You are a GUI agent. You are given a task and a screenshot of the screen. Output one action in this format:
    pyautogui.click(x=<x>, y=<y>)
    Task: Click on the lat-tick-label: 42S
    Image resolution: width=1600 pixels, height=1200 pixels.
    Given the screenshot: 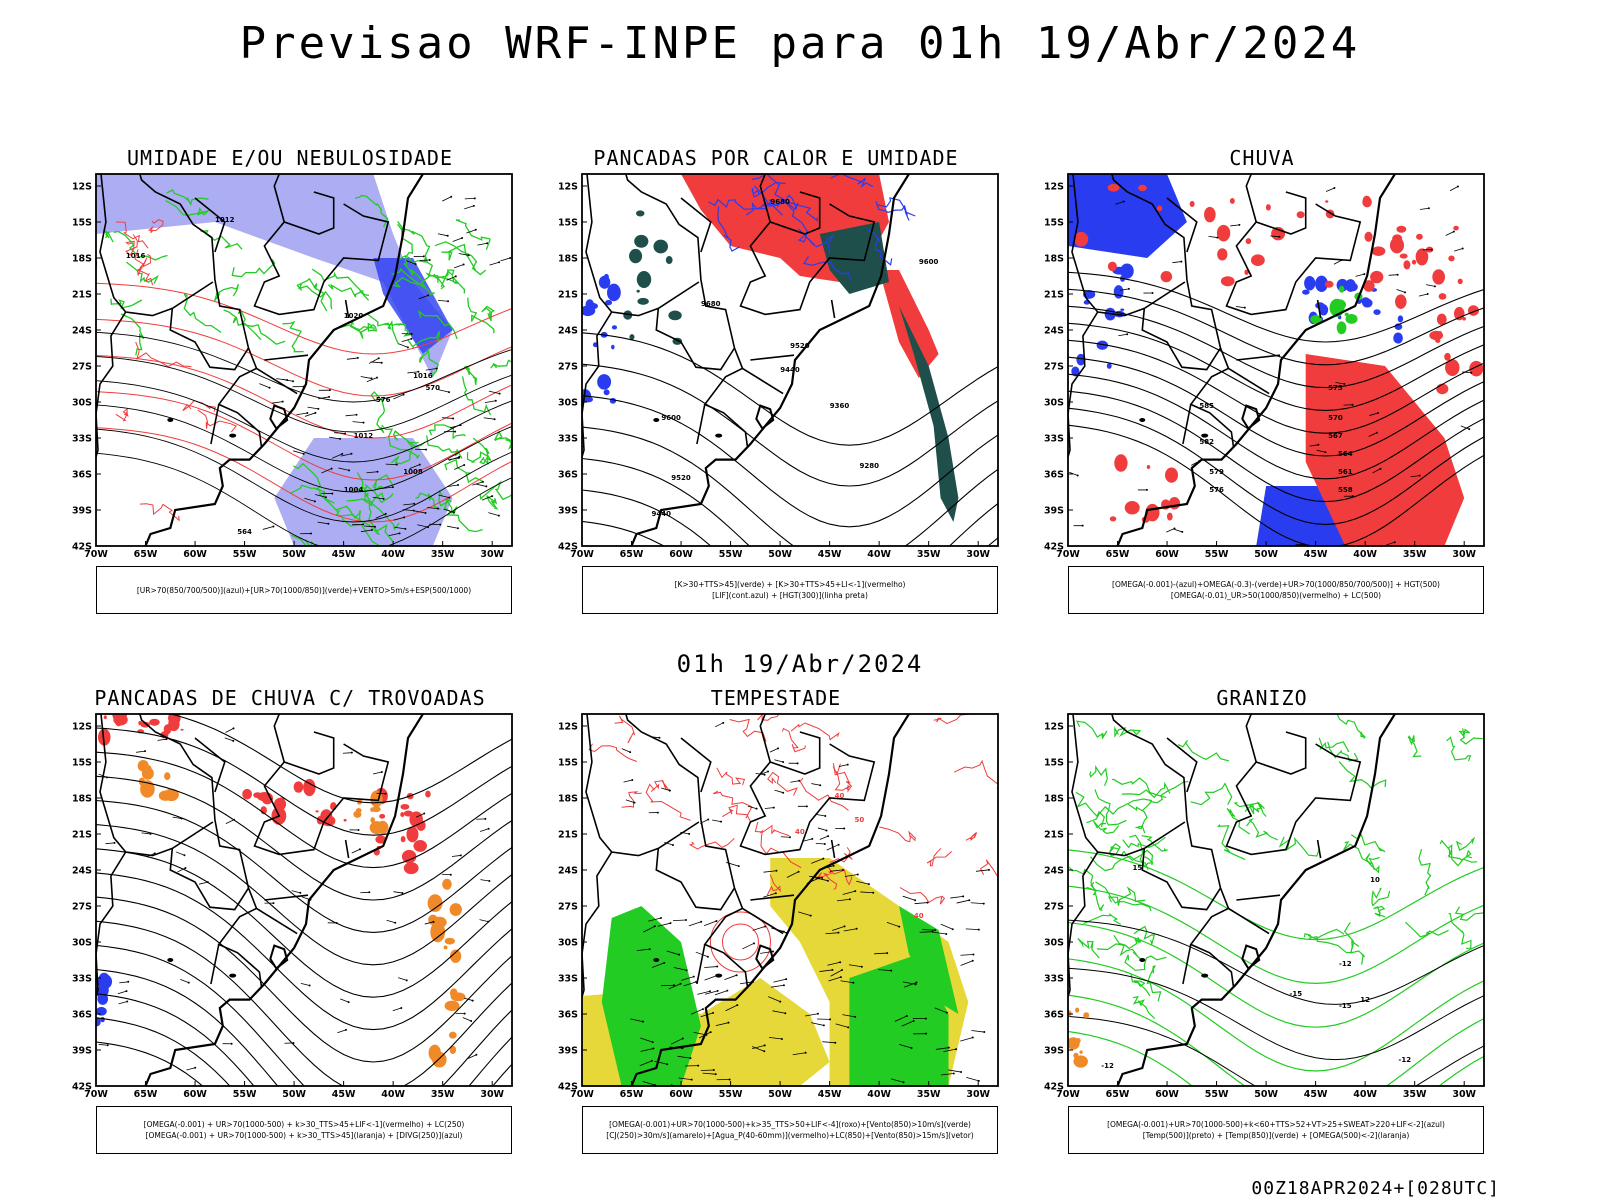 What is the action you would take?
    pyautogui.click(x=82, y=547)
    